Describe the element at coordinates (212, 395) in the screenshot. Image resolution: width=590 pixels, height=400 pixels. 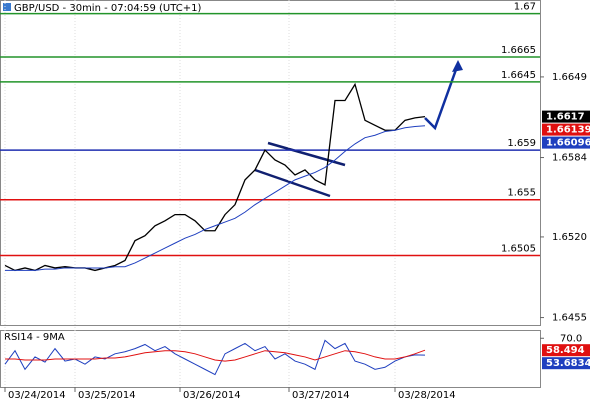
I see `x-tick-label: 03/26/2014` at that location.